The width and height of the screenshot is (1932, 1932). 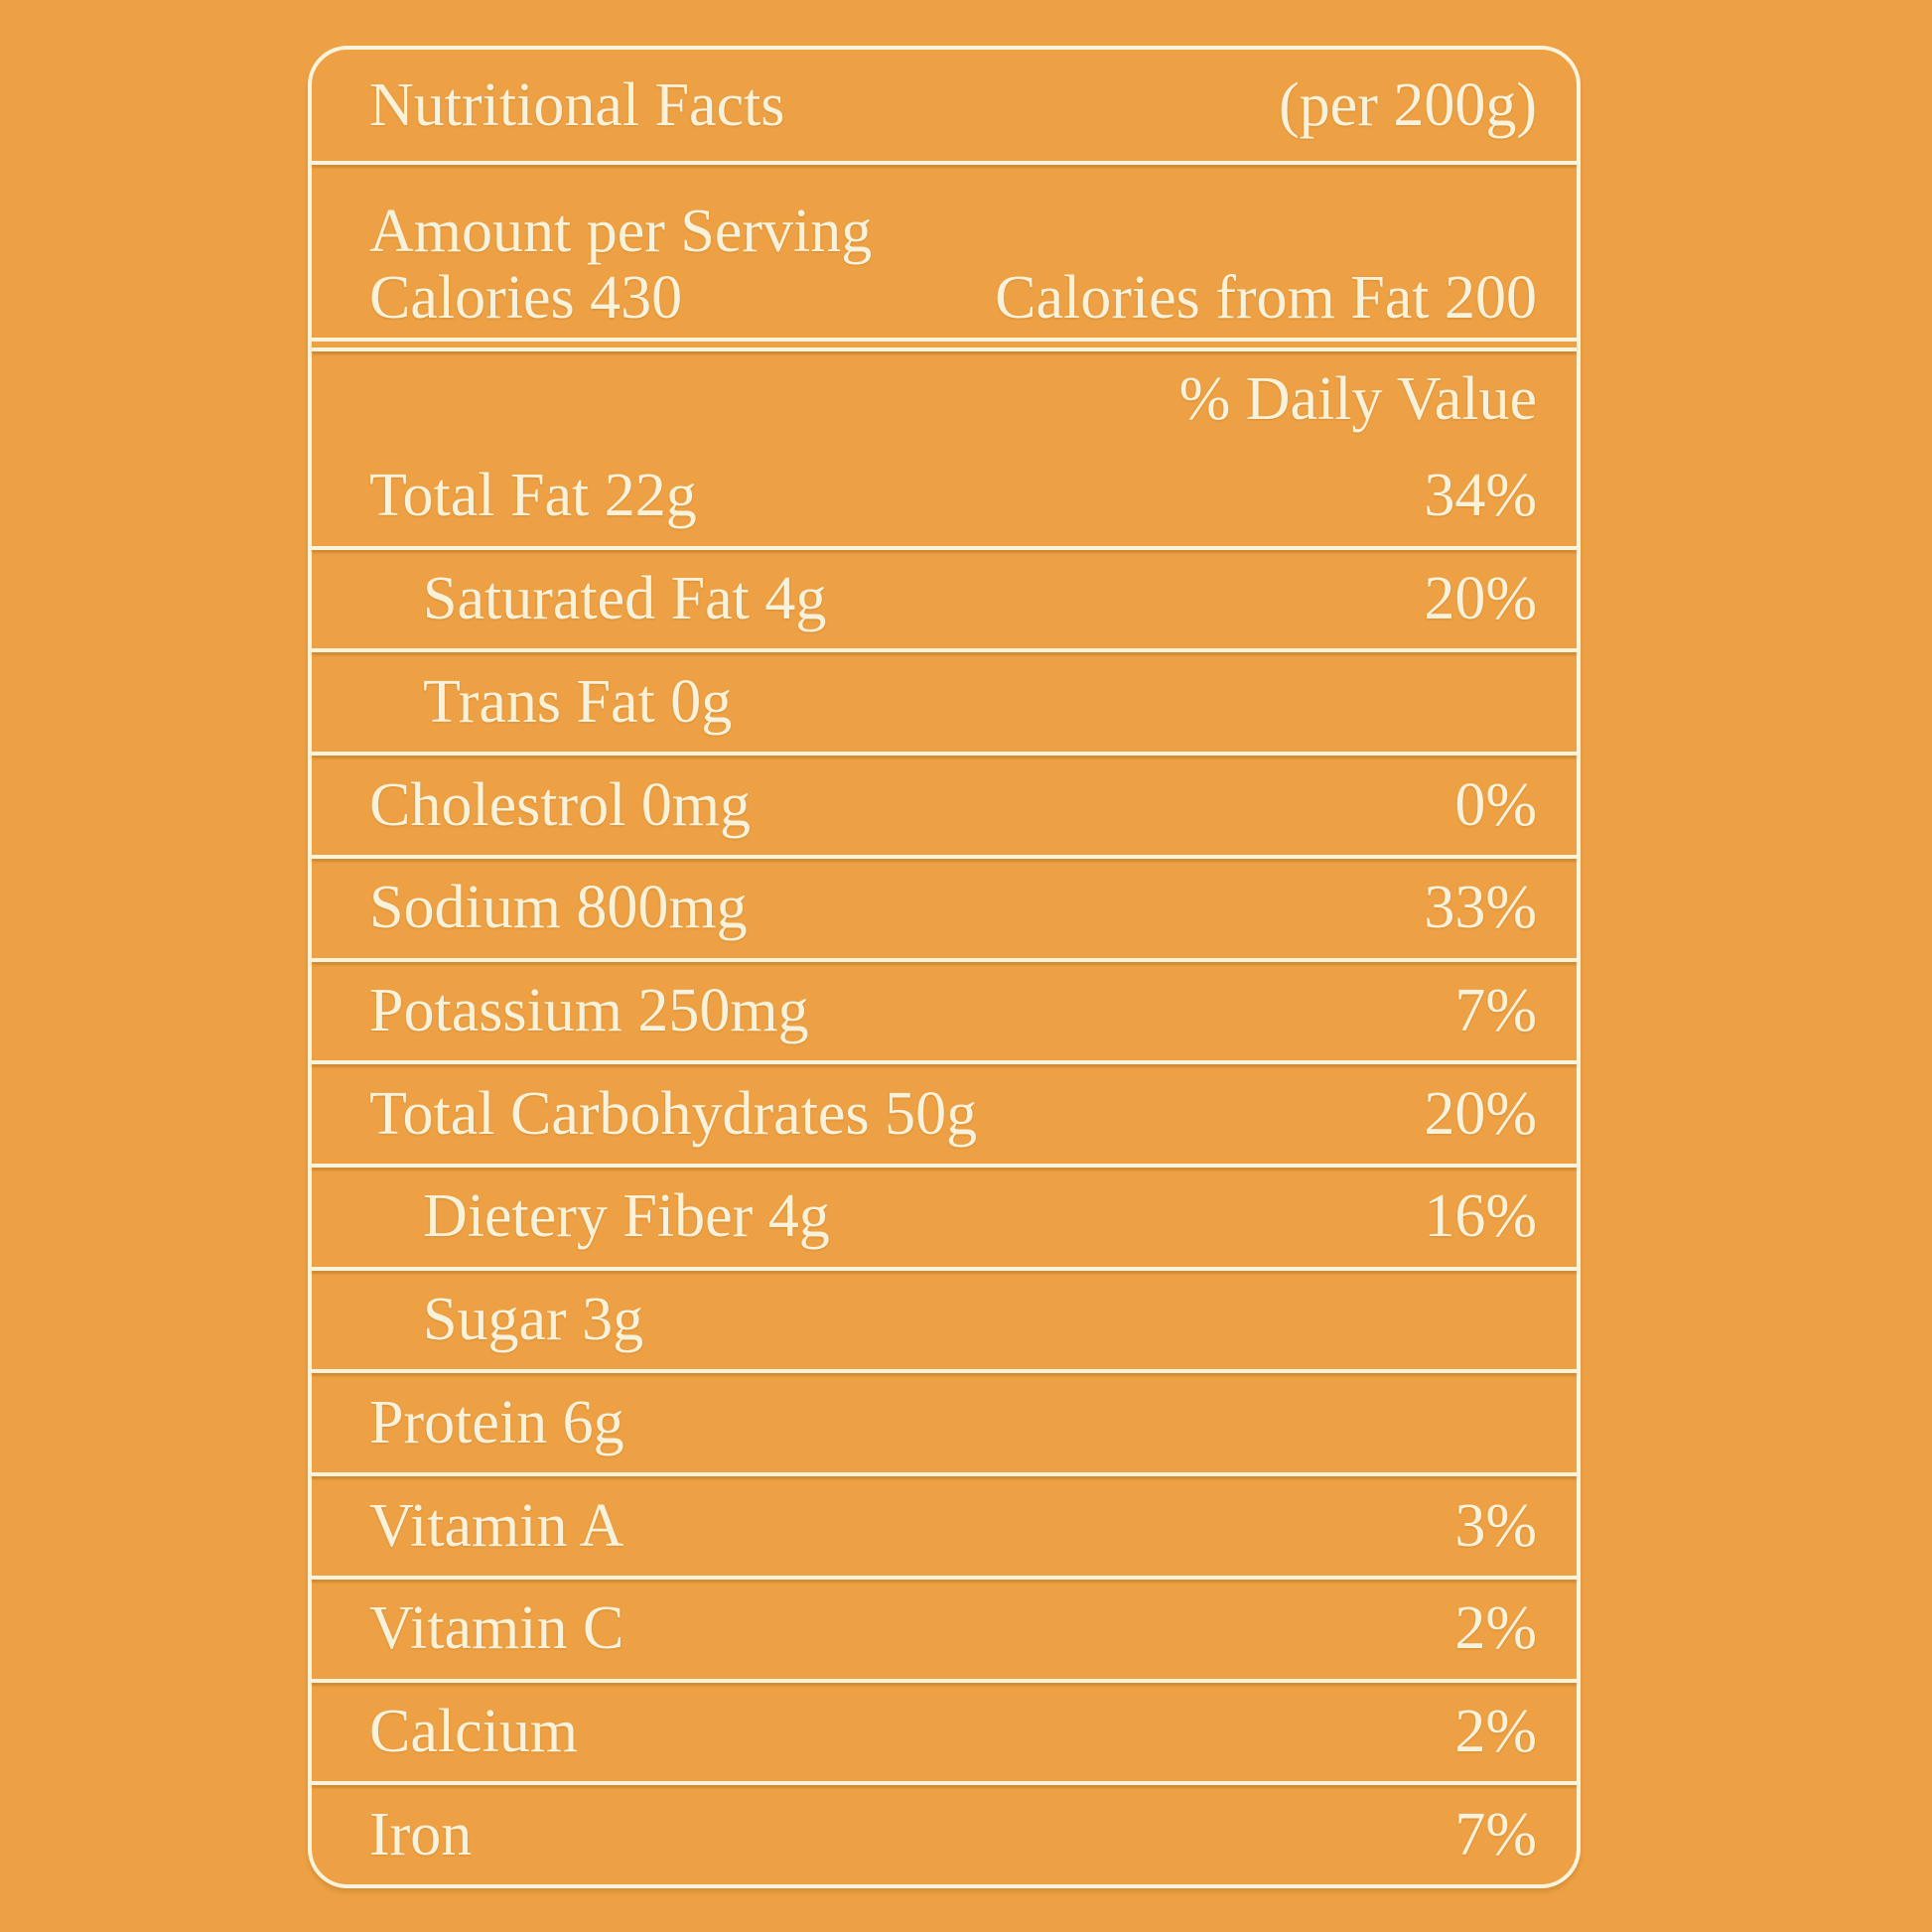 What do you see at coordinates (497, 1422) in the screenshot?
I see `nutrient-name: Protein 6g` at bounding box center [497, 1422].